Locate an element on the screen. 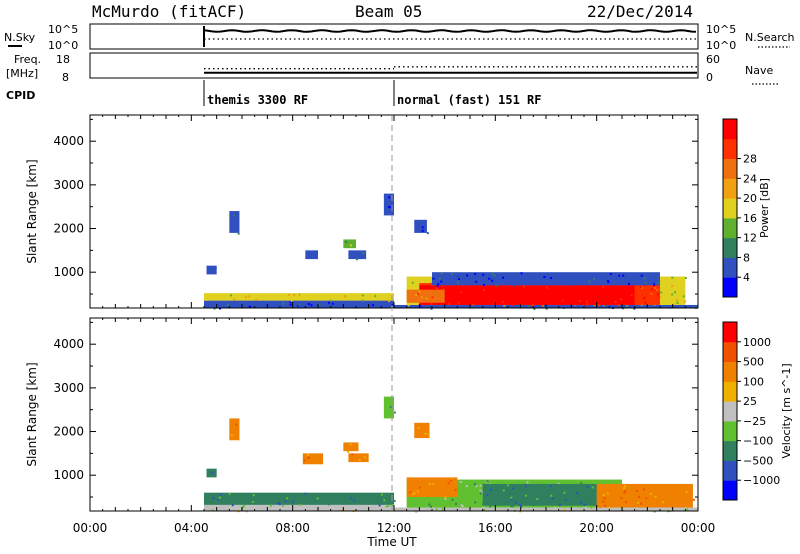 The image size is (800, 554). nsky-tick-low: 10^0 is located at coordinates (63, 45).